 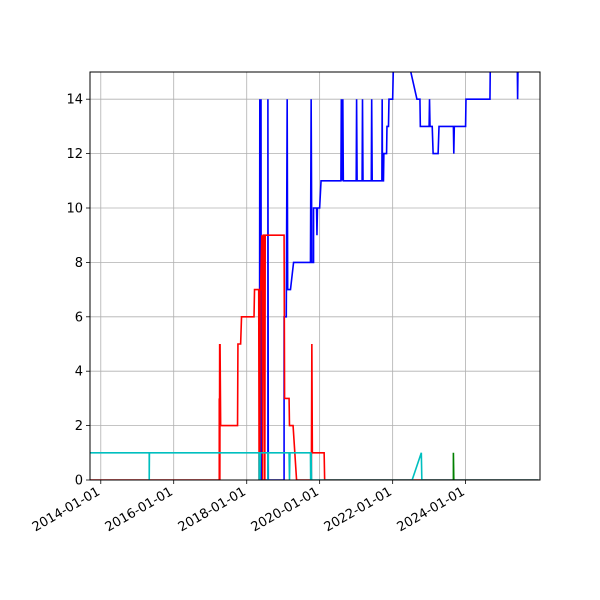 I want to click on y-tick-label: 8, so click(x=79, y=263).